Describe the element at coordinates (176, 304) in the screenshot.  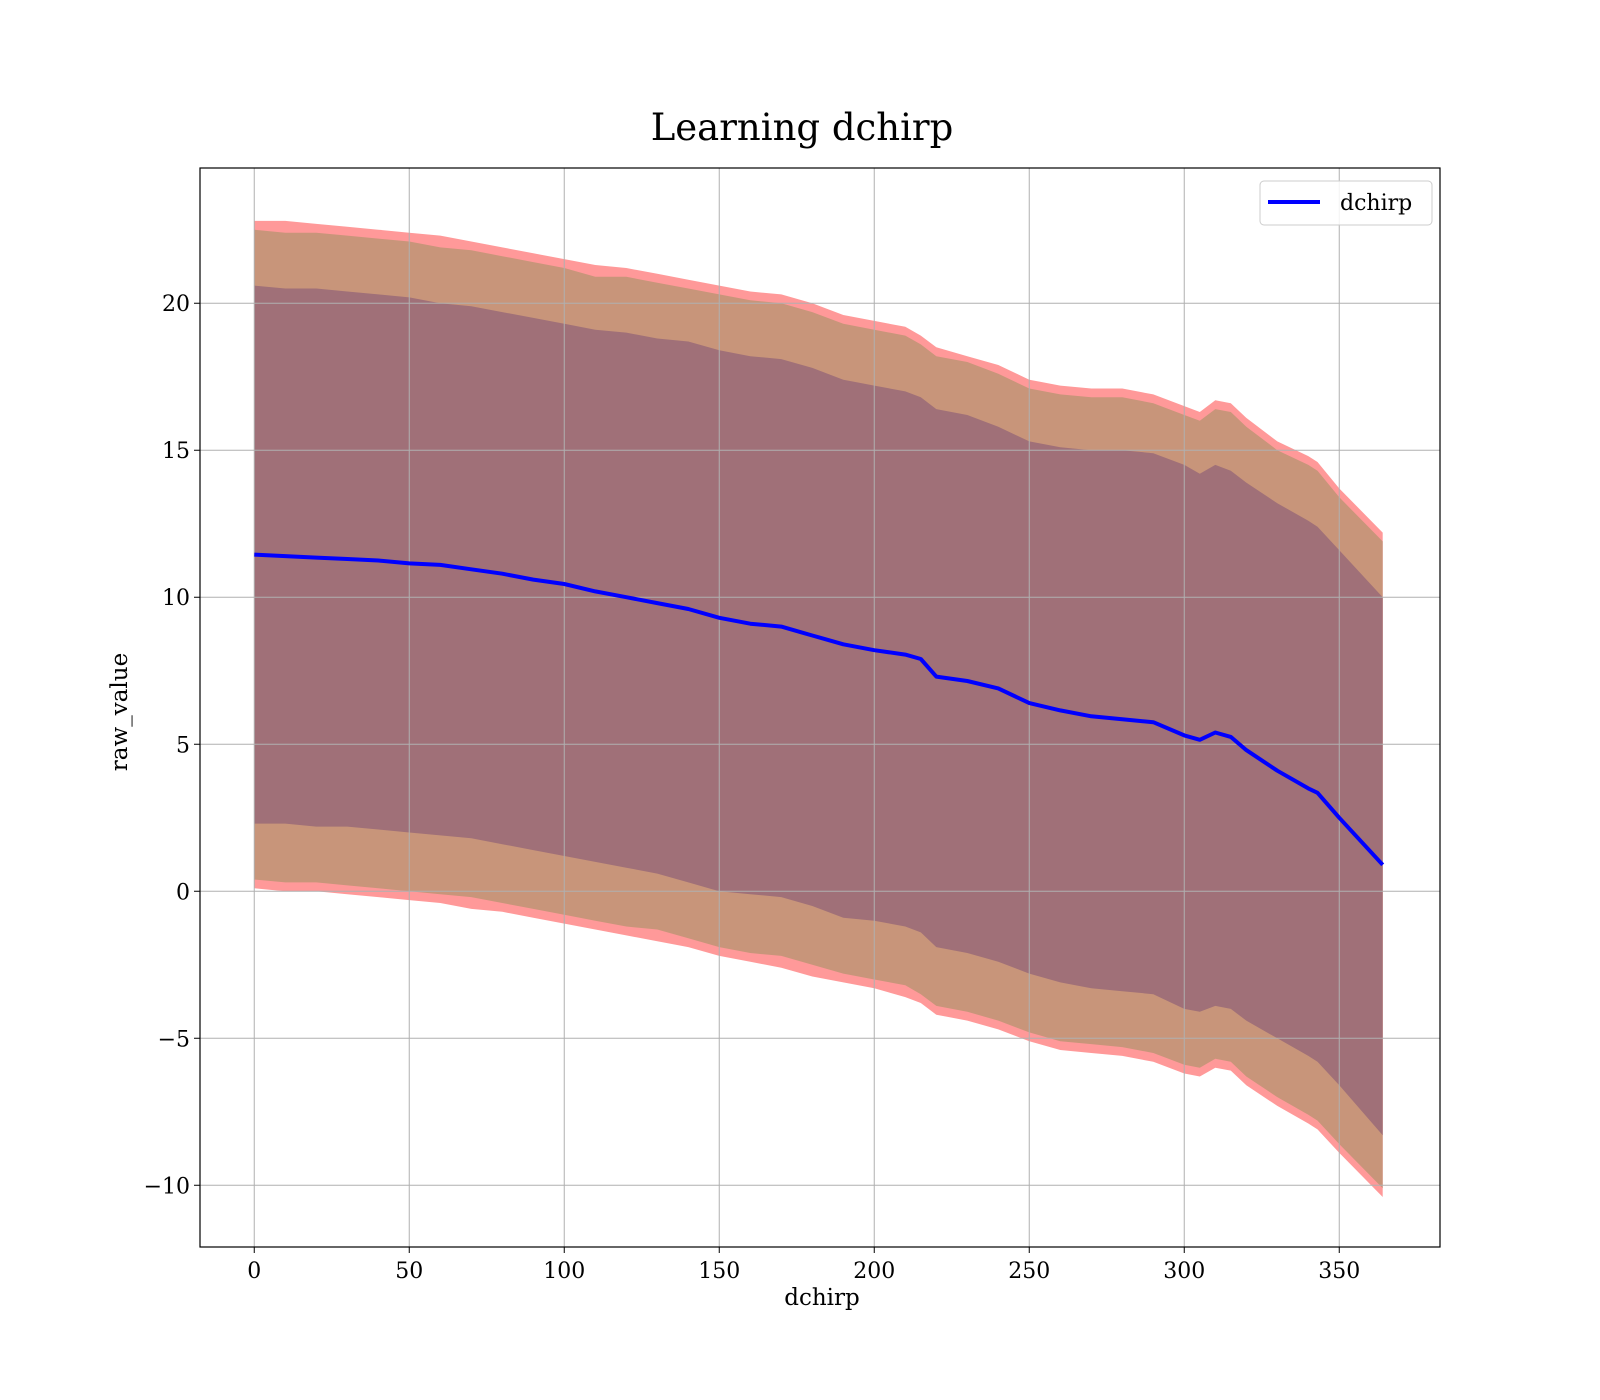
I see `y-tick-label: 20` at that location.